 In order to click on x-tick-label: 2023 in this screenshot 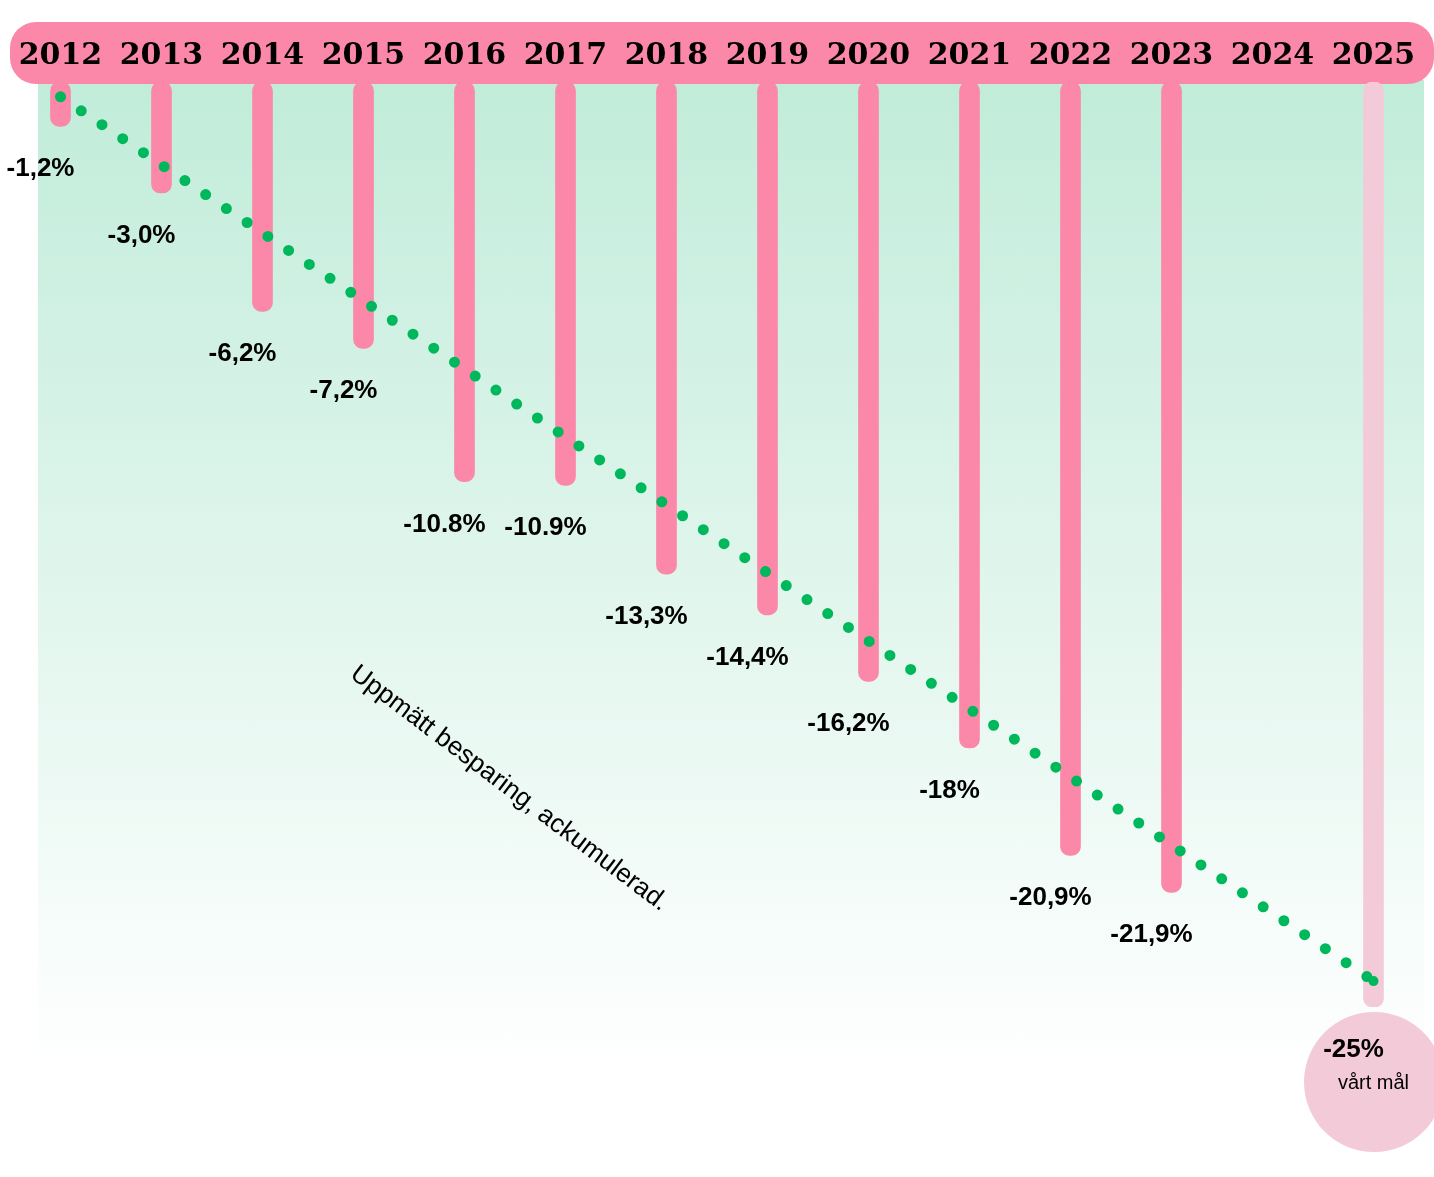, I will do `click(1171, 53)`.